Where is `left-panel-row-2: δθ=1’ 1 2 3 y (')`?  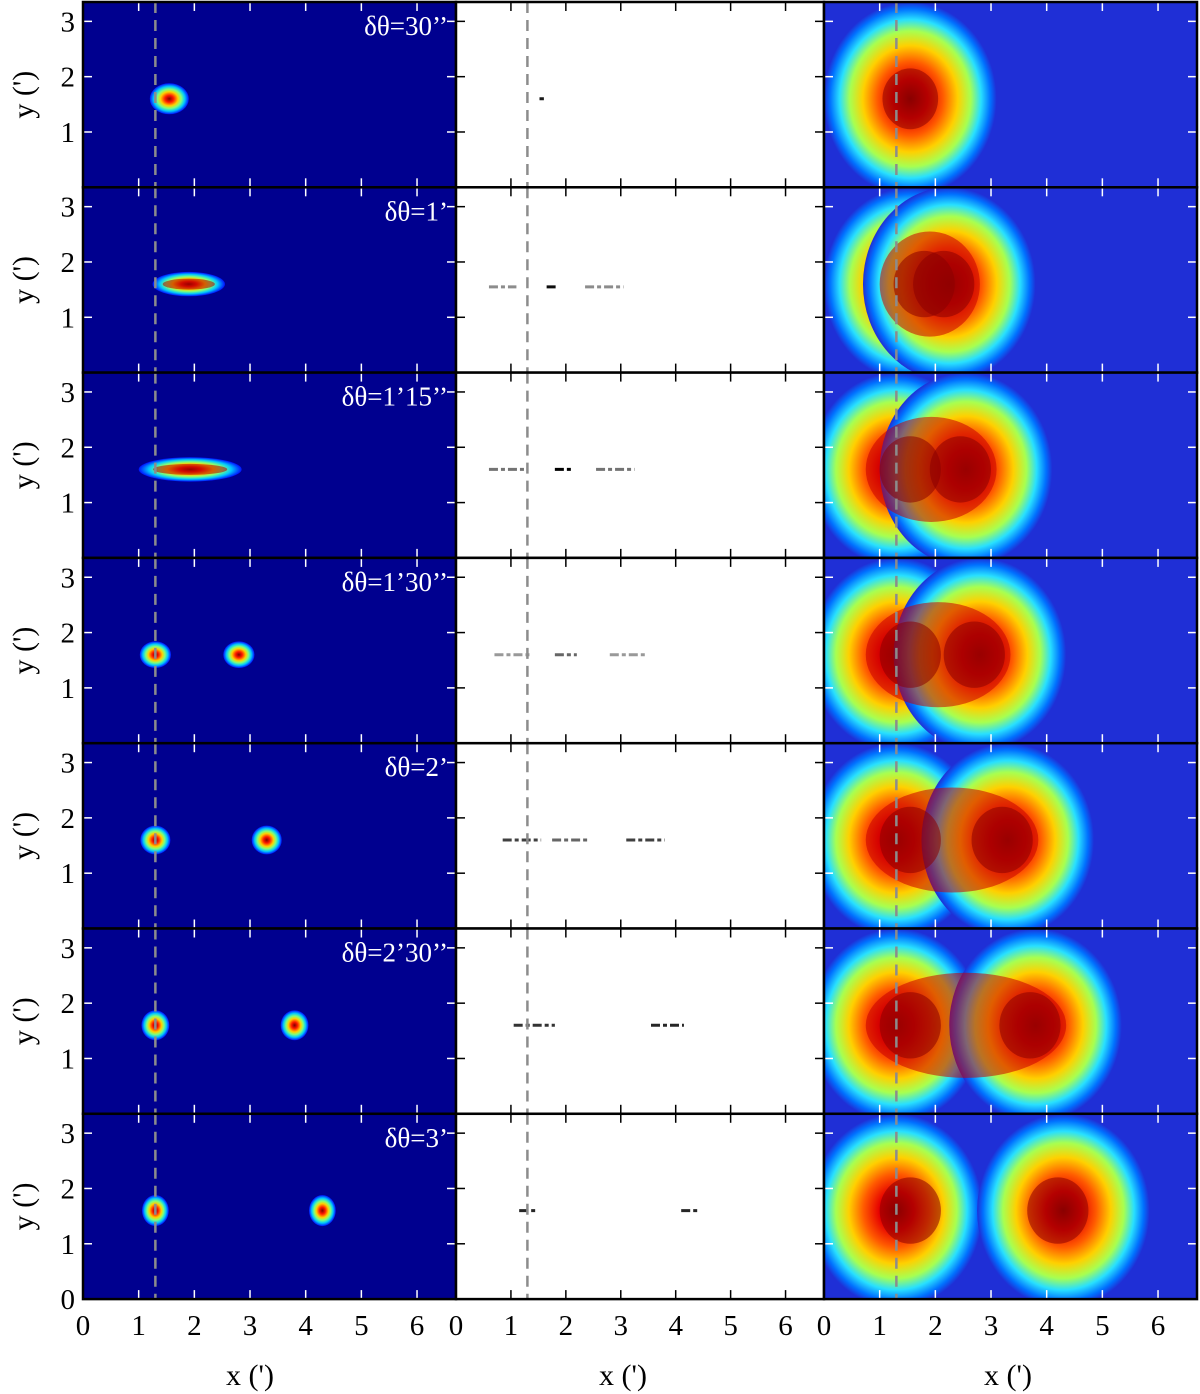
left-panel-row-2: δθ=1’ 1 2 3 y (') is located at coordinates (232, 280).